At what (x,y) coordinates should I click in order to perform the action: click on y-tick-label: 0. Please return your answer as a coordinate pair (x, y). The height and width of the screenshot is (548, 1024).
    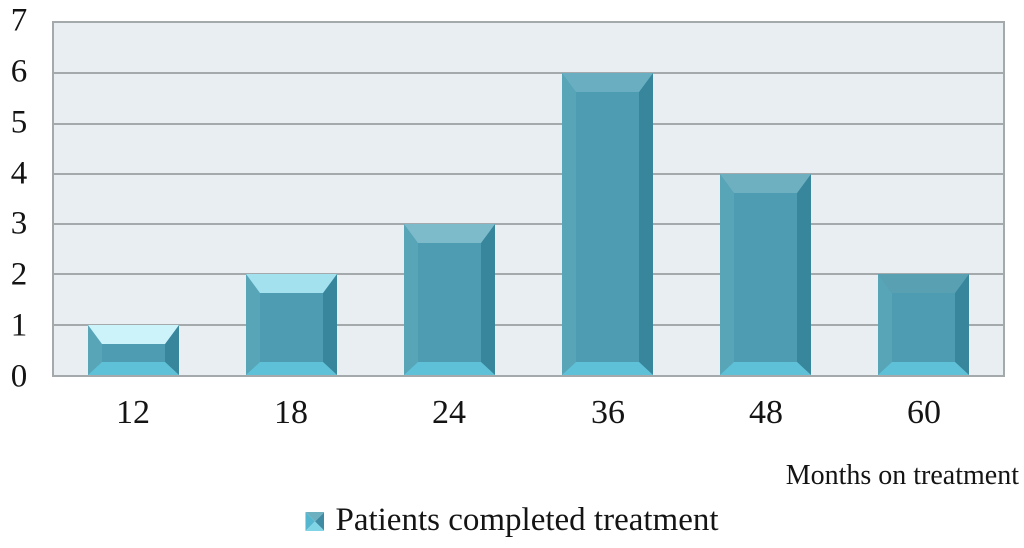
    Looking at the image, I should click on (19, 376).